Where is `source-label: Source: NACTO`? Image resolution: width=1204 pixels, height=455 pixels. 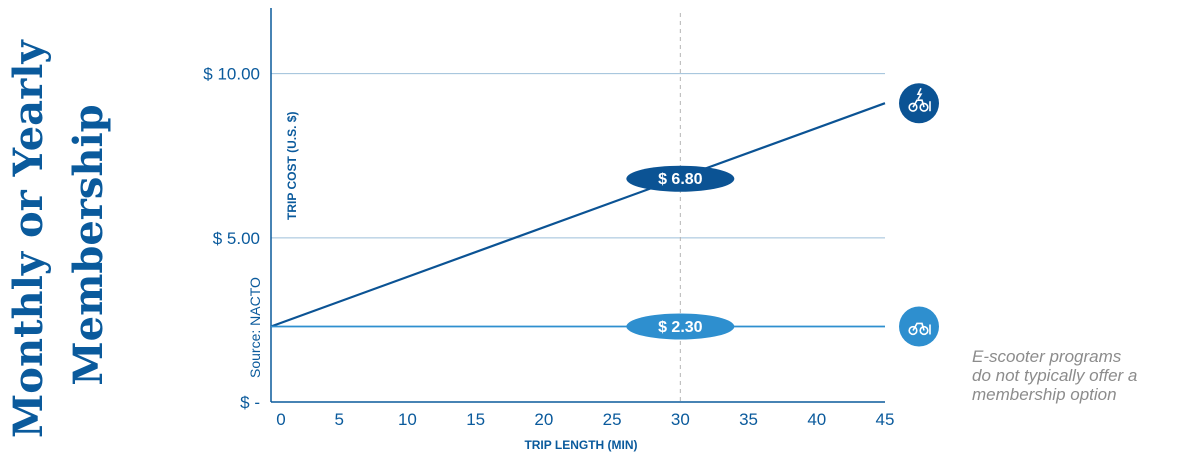
source-label: Source: NACTO is located at coordinates (255, 327).